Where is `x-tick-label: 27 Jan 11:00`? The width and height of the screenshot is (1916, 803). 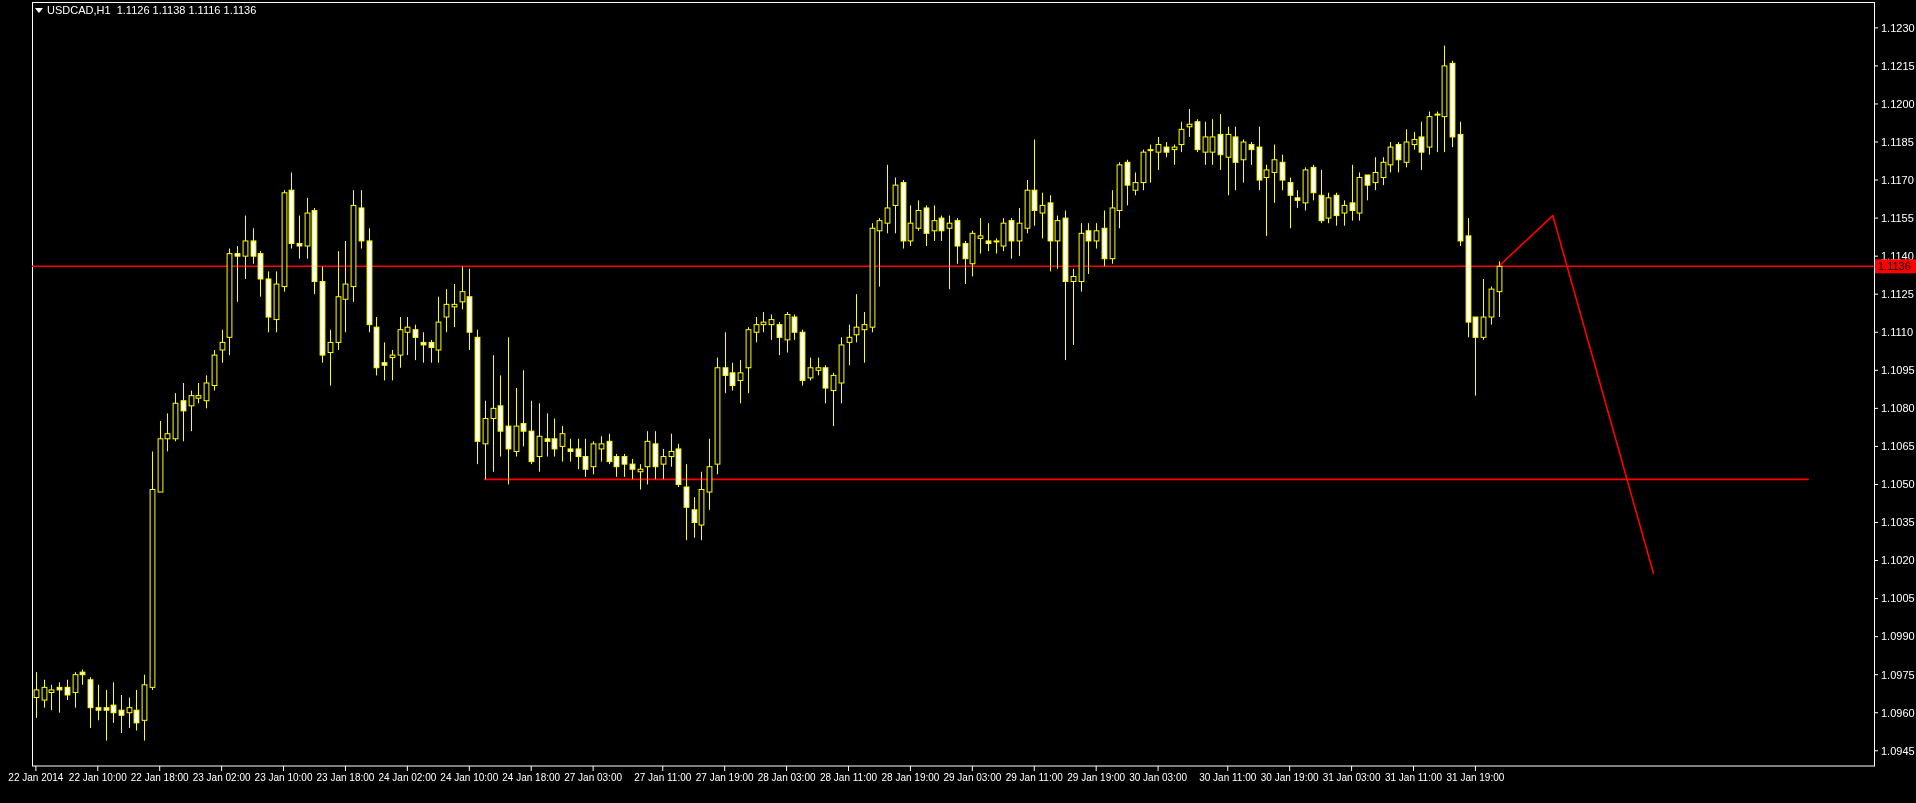
x-tick-label: 27 Jan 11:00 is located at coordinates (663, 777).